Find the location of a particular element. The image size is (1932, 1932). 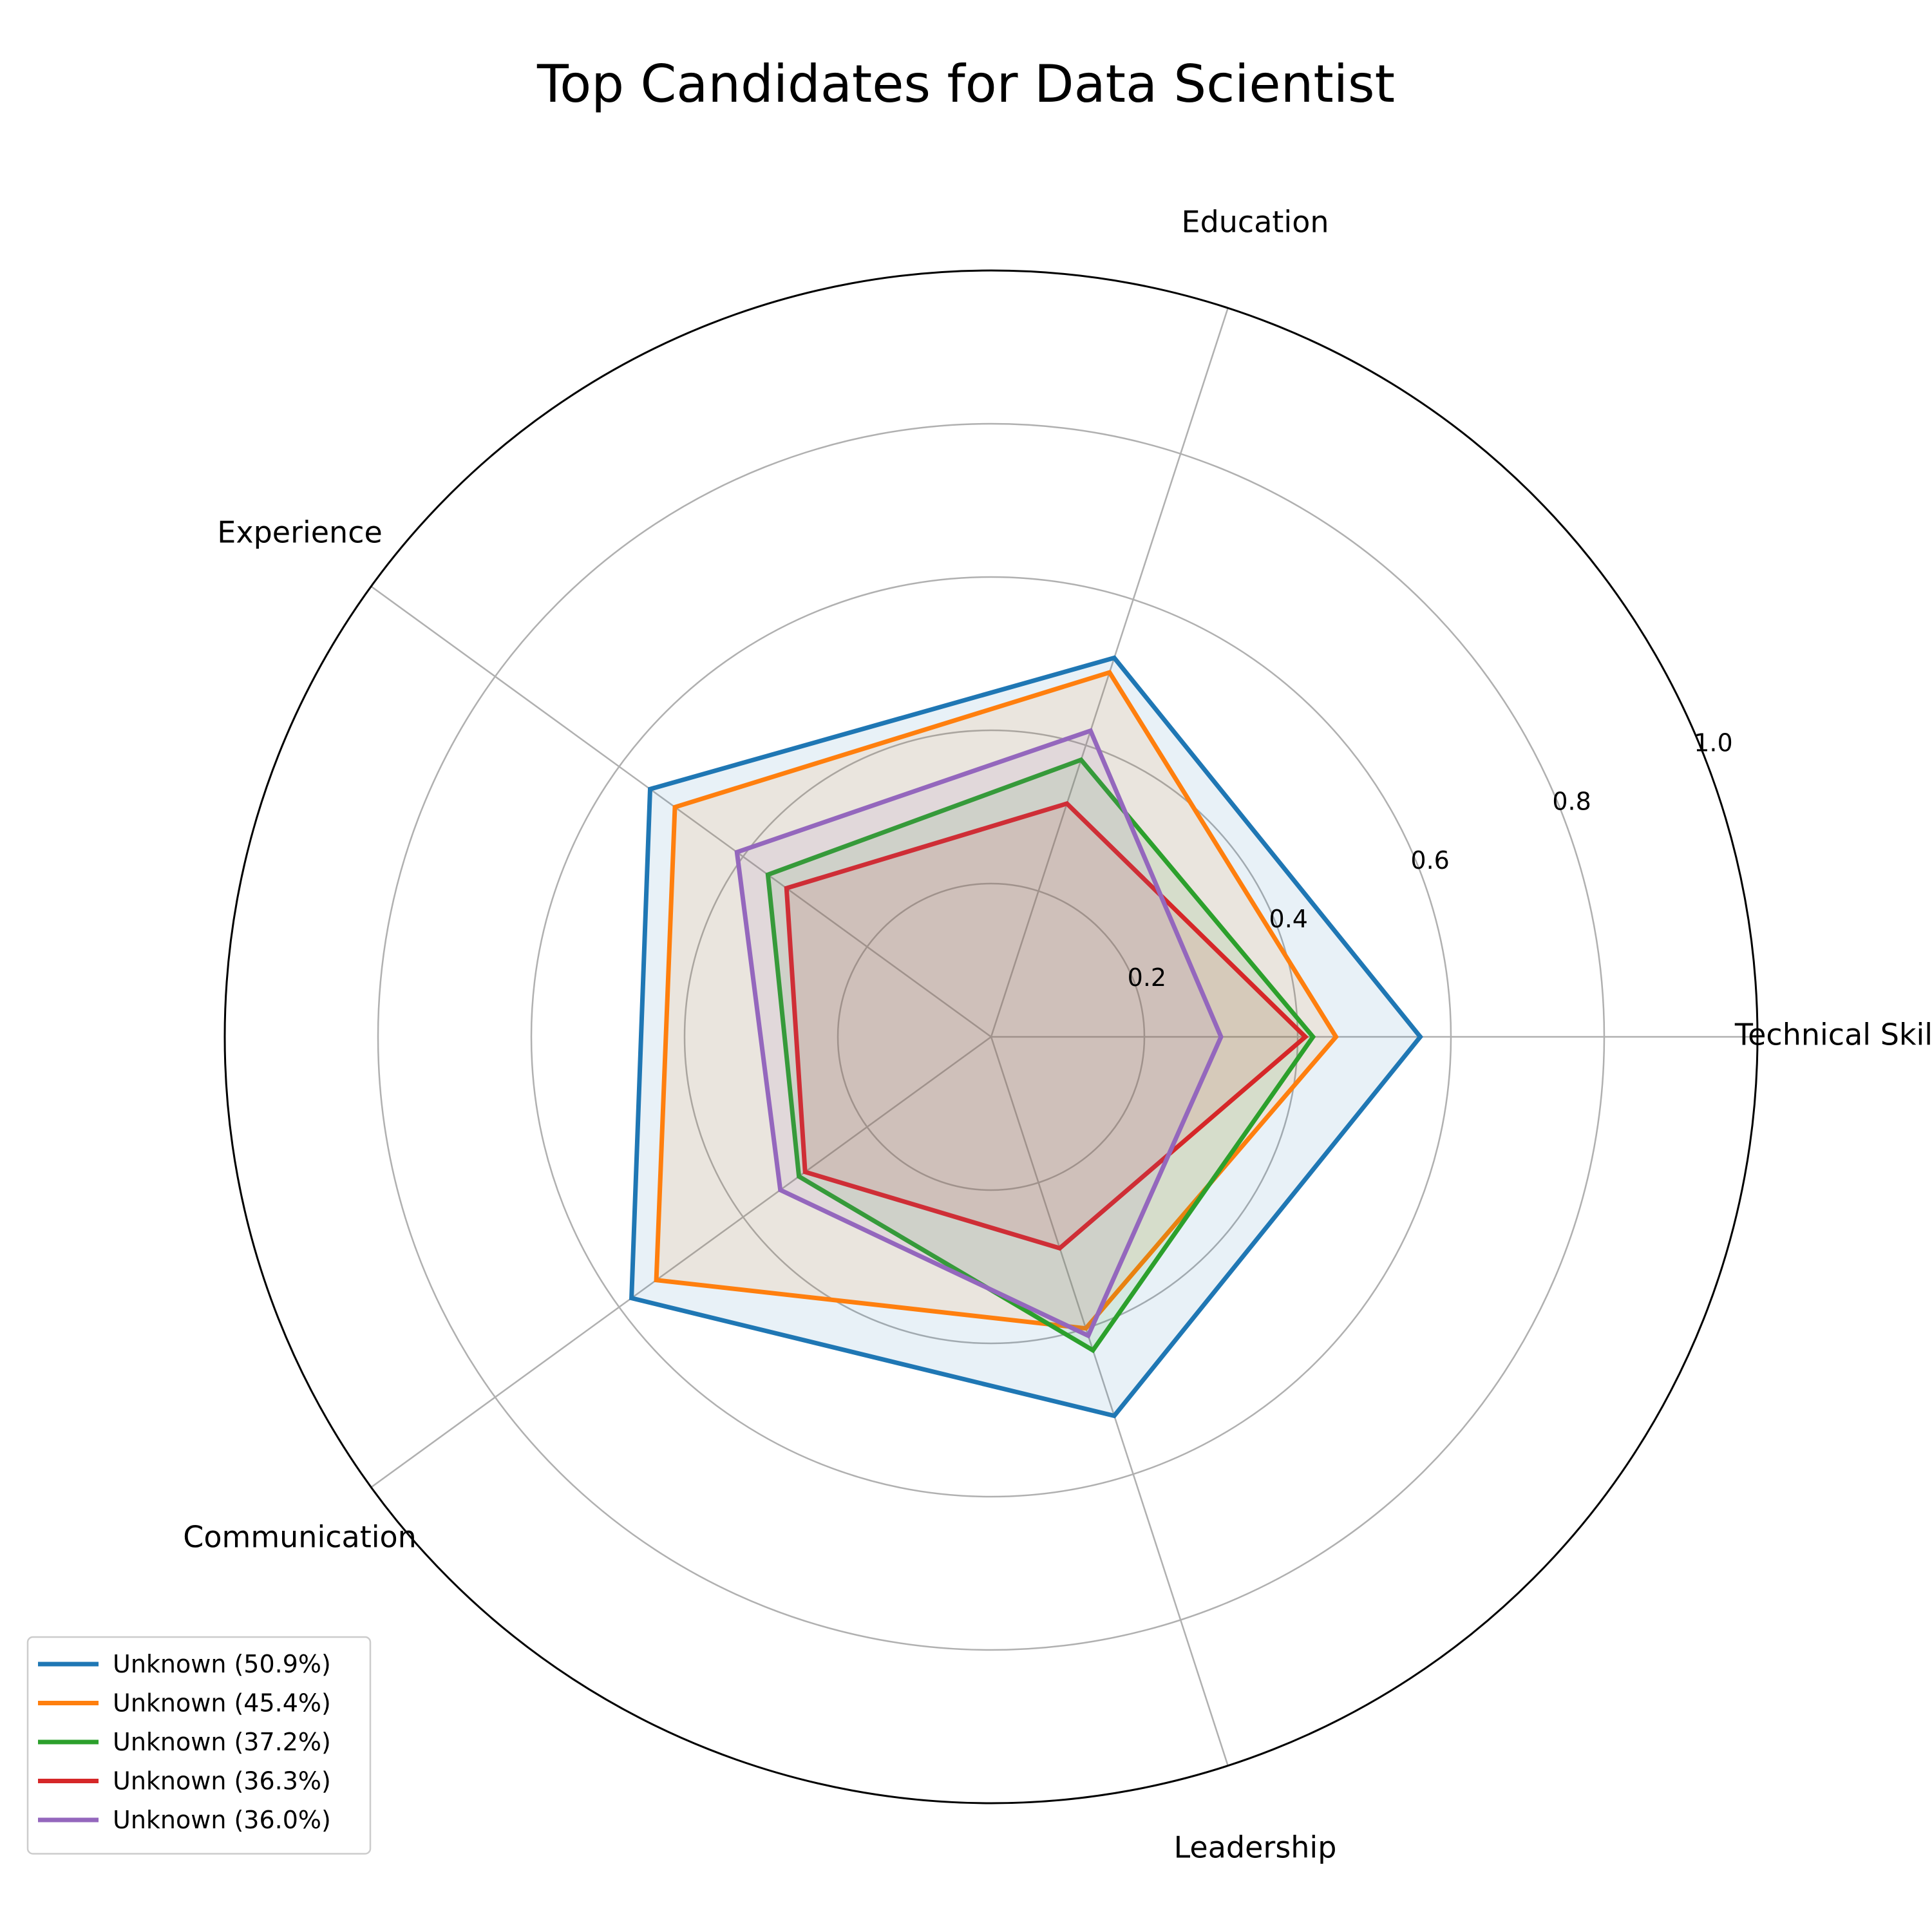

r-tick-label-3: 0.8 is located at coordinates (1572, 802).